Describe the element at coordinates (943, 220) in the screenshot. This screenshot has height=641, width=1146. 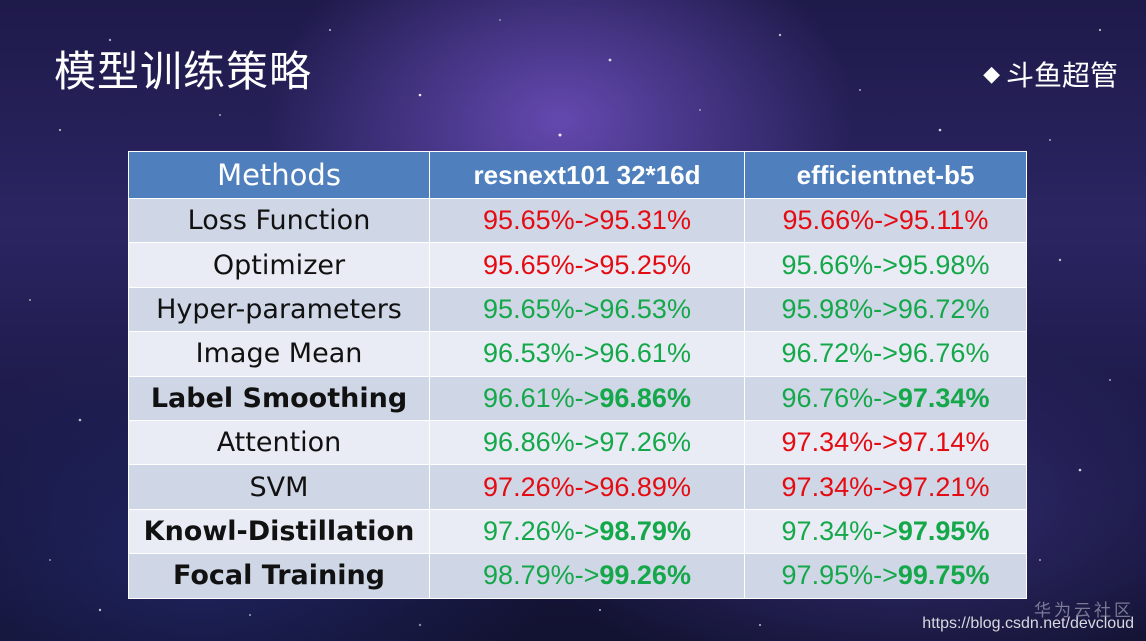
I see `score-after: 95.11%` at that location.